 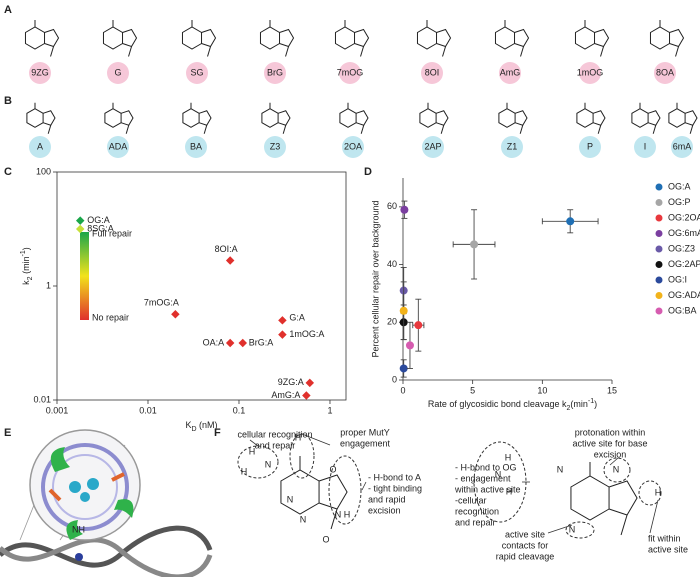 I want to click on annotation: within active site, so click(x=487, y=489).